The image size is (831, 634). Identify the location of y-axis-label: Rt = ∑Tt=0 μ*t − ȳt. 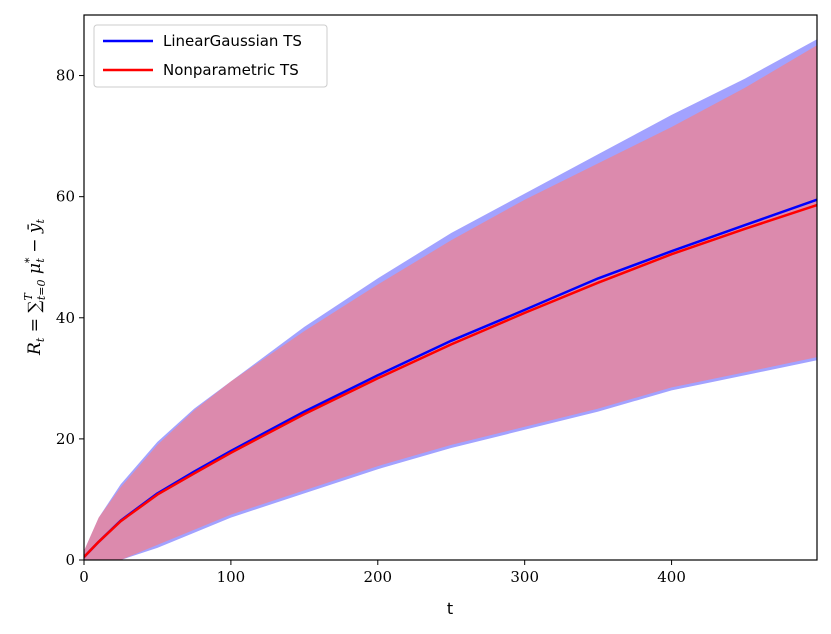
(35, 286).